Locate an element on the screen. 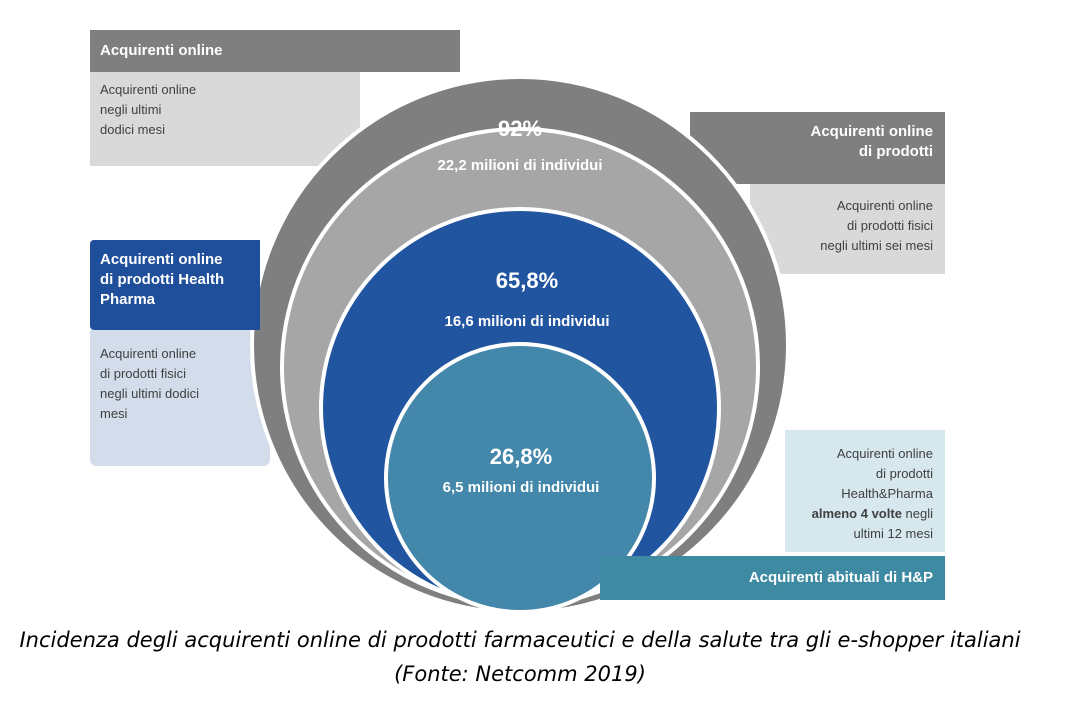 The image size is (1074, 720). box-hp-desc-line: di prodotti fisici is located at coordinates (143, 373).